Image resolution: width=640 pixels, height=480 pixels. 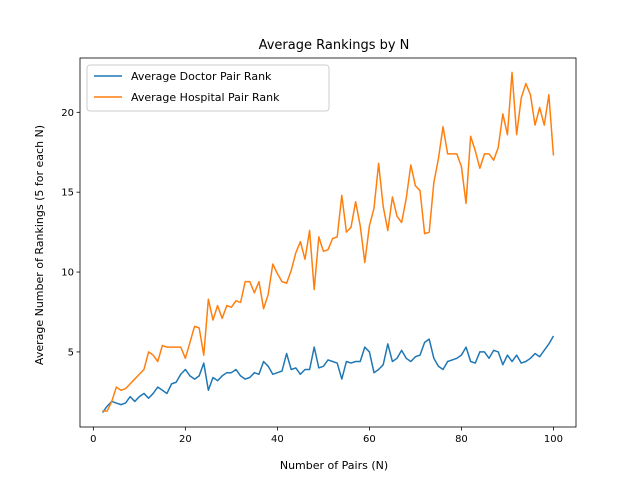 I want to click on y-tick-label: 15, so click(x=67, y=193).